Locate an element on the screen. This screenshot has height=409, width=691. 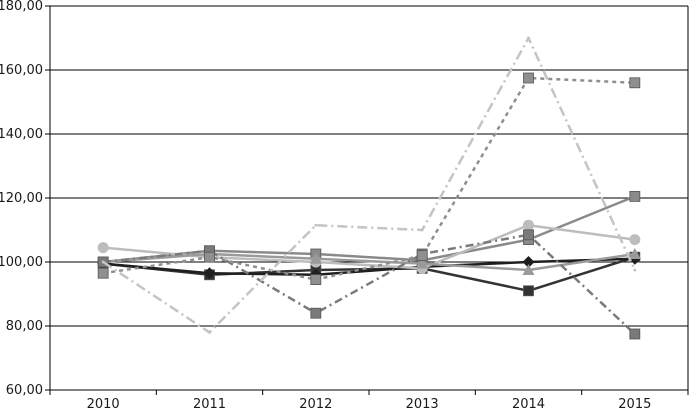
x-tick-label: 2010 is located at coordinates (103, 403).